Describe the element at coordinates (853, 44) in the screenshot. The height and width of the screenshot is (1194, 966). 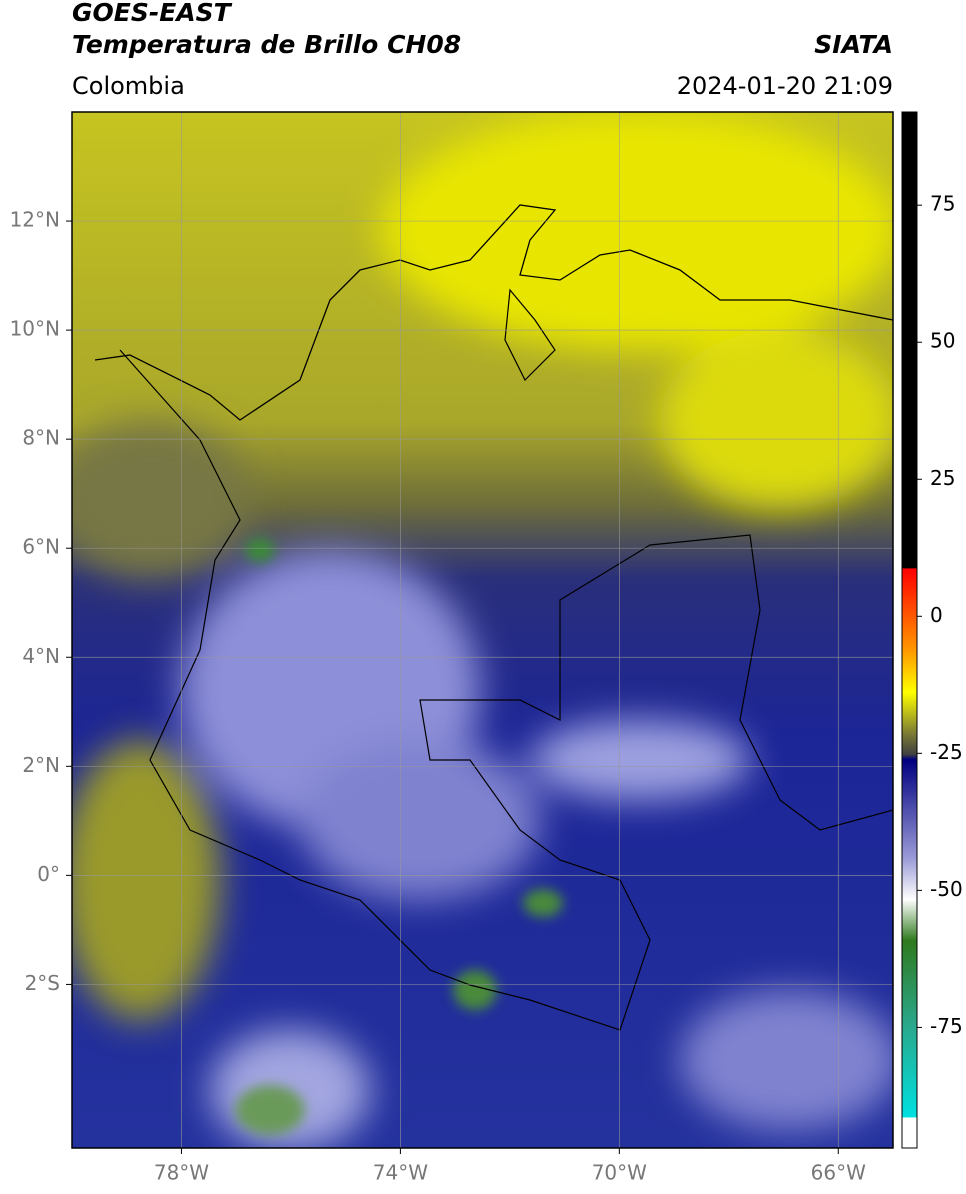
I see `agency: SIATA` at that location.